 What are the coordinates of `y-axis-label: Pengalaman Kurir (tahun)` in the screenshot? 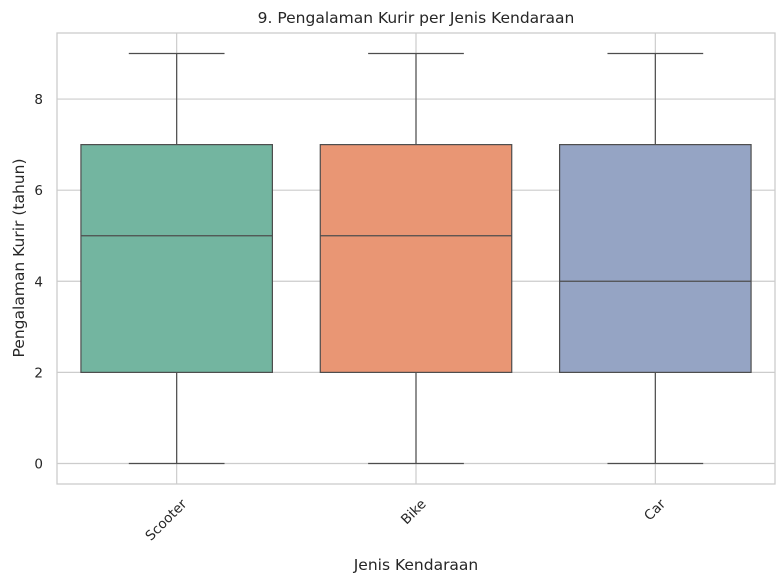 It's located at (19, 258).